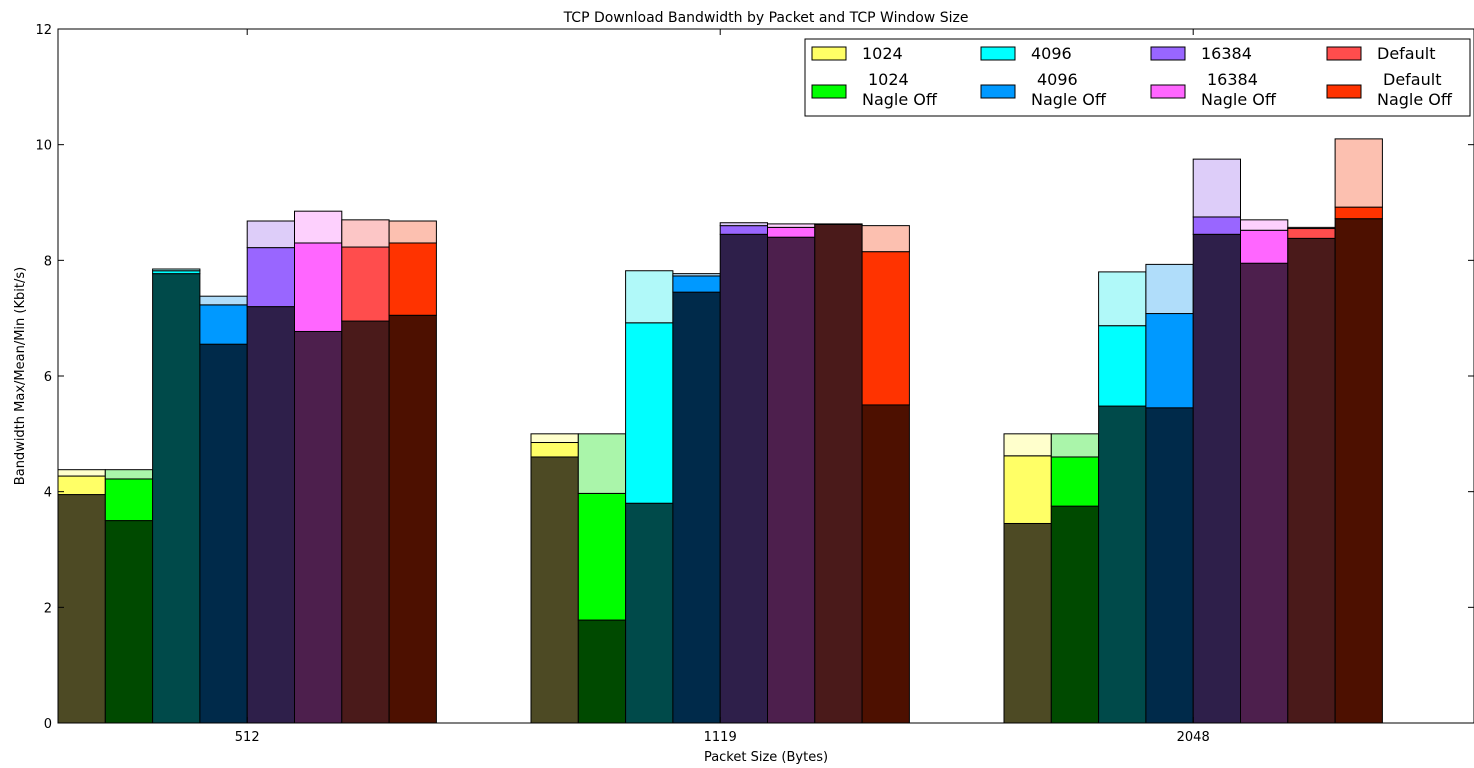 This screenshot has height=768, width=1474. I want to click on bar-min-s4-c1, so click(744, 478).